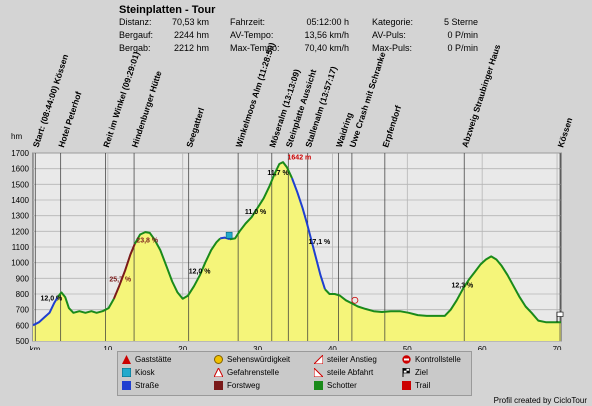  Describe the element at coordinates (407, 347) in the screenshot. I see `x-tick-label: 50` at that location.